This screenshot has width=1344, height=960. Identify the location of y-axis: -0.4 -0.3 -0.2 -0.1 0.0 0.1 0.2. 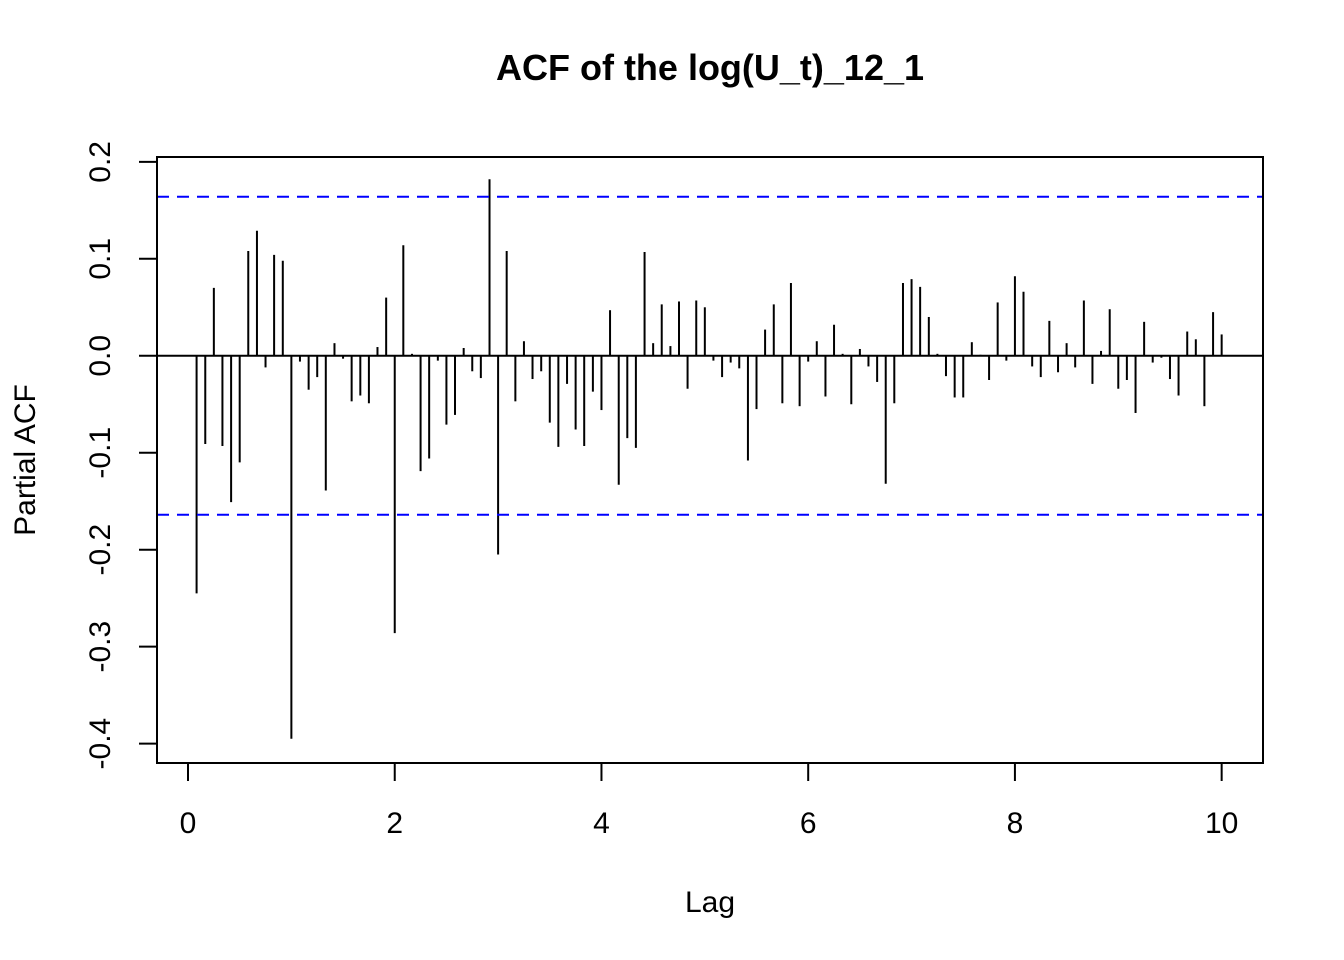
(121, 455).